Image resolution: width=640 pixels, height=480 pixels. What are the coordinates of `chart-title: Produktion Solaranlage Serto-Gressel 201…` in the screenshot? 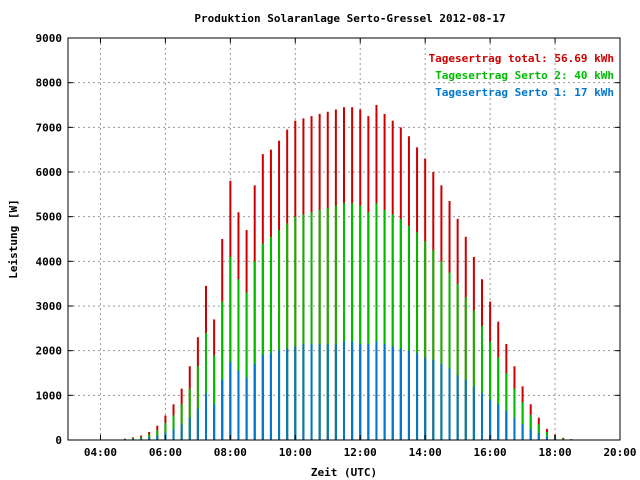 It's located at (349, 18).